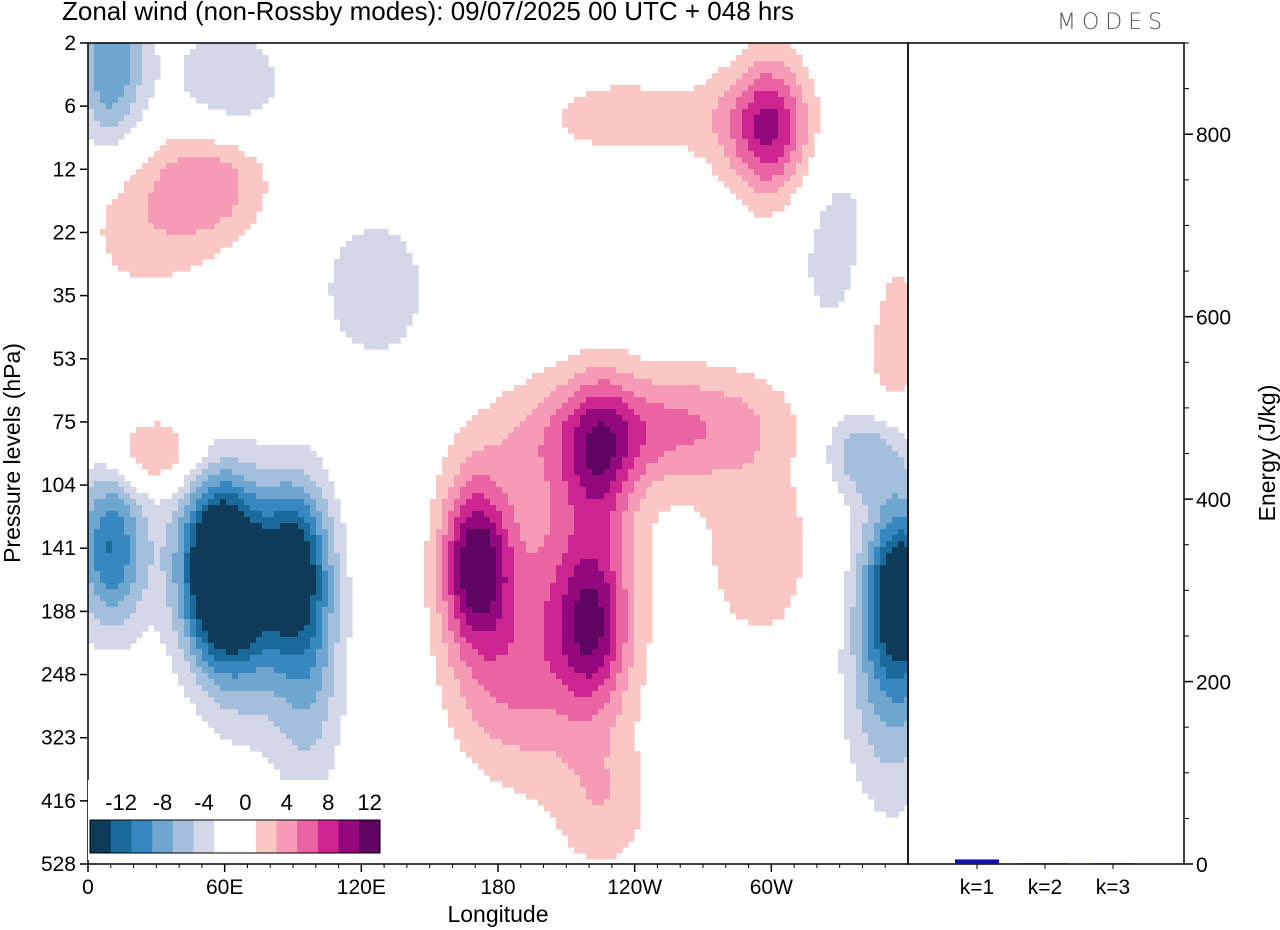  Describe the element at coordinates (1213, 135) in the screenshot. I see `energy-tick-label: 800` at that location.